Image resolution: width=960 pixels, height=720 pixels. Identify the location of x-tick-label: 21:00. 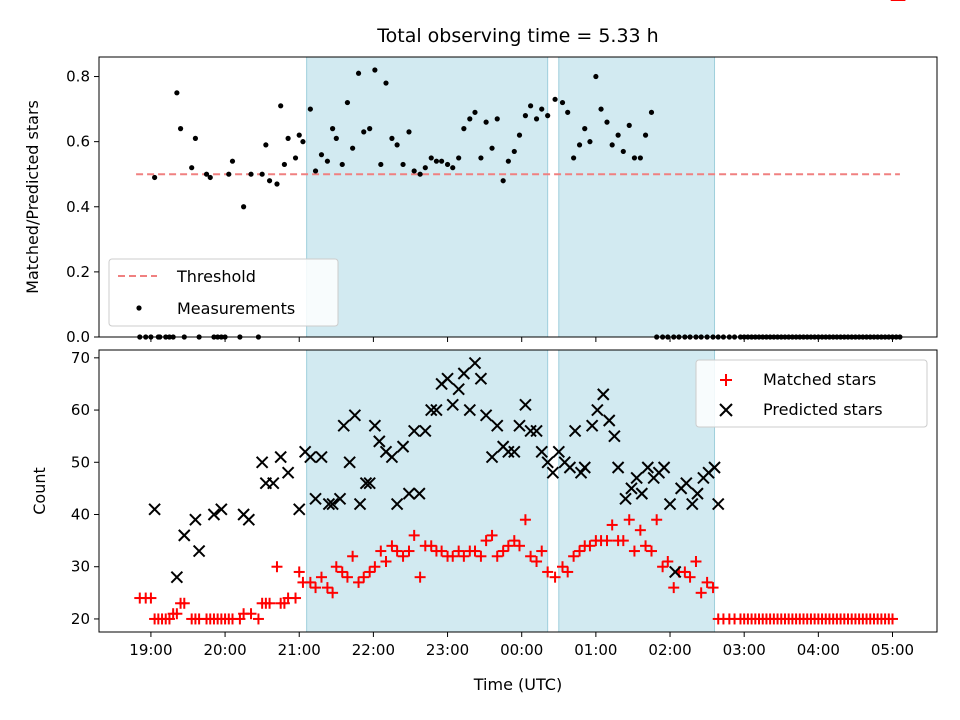
(299, 650).